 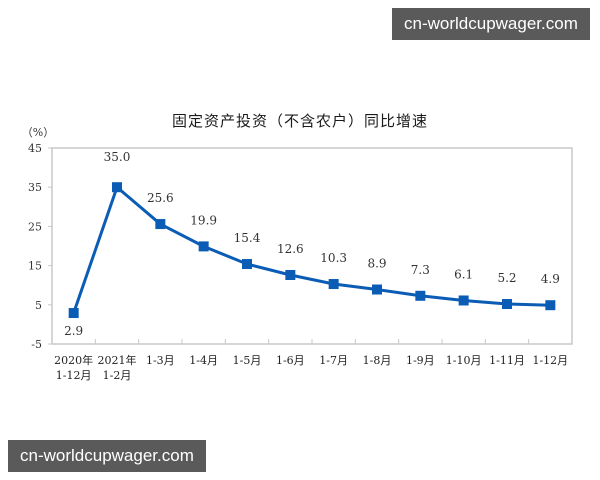 I want to click on watermark-bottom: cn-worldcupwager.com, so click(x=107, y=456).